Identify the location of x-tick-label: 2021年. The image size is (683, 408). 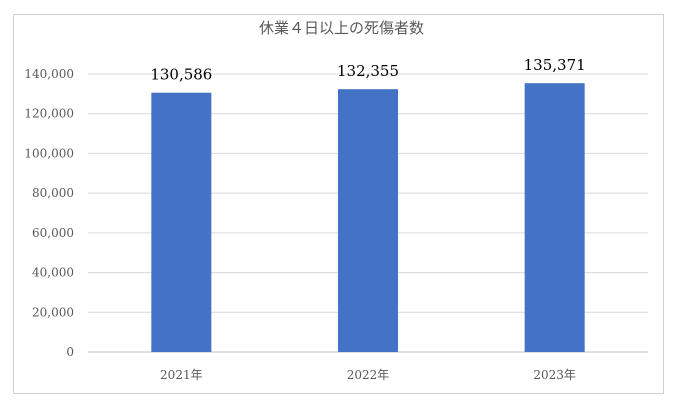
(181, 375).